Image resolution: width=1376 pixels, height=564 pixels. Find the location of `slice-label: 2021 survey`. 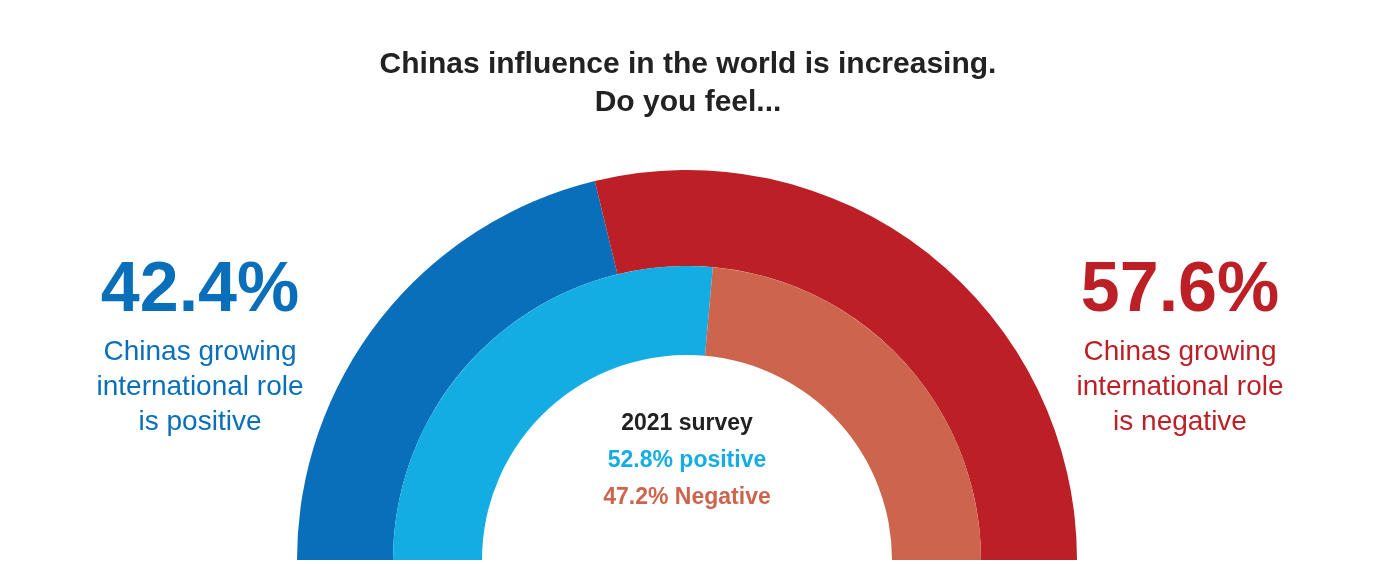

slice-label: 2021 survey is located at coordinates (687, 422).